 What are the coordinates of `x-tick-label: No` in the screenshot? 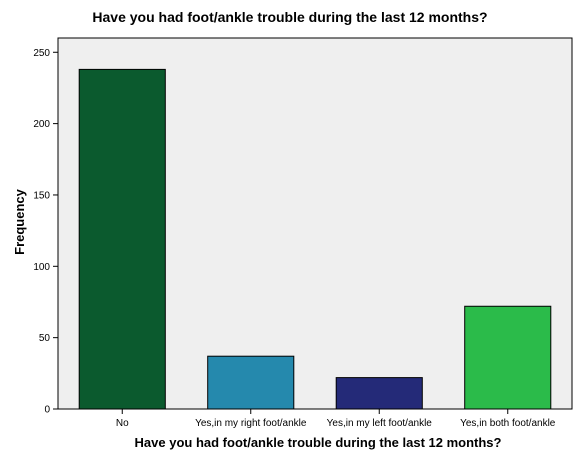 It's located at (122, 423).